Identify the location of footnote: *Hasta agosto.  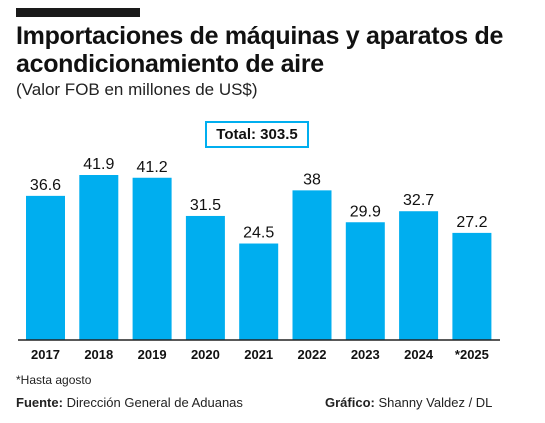
(54, 380).